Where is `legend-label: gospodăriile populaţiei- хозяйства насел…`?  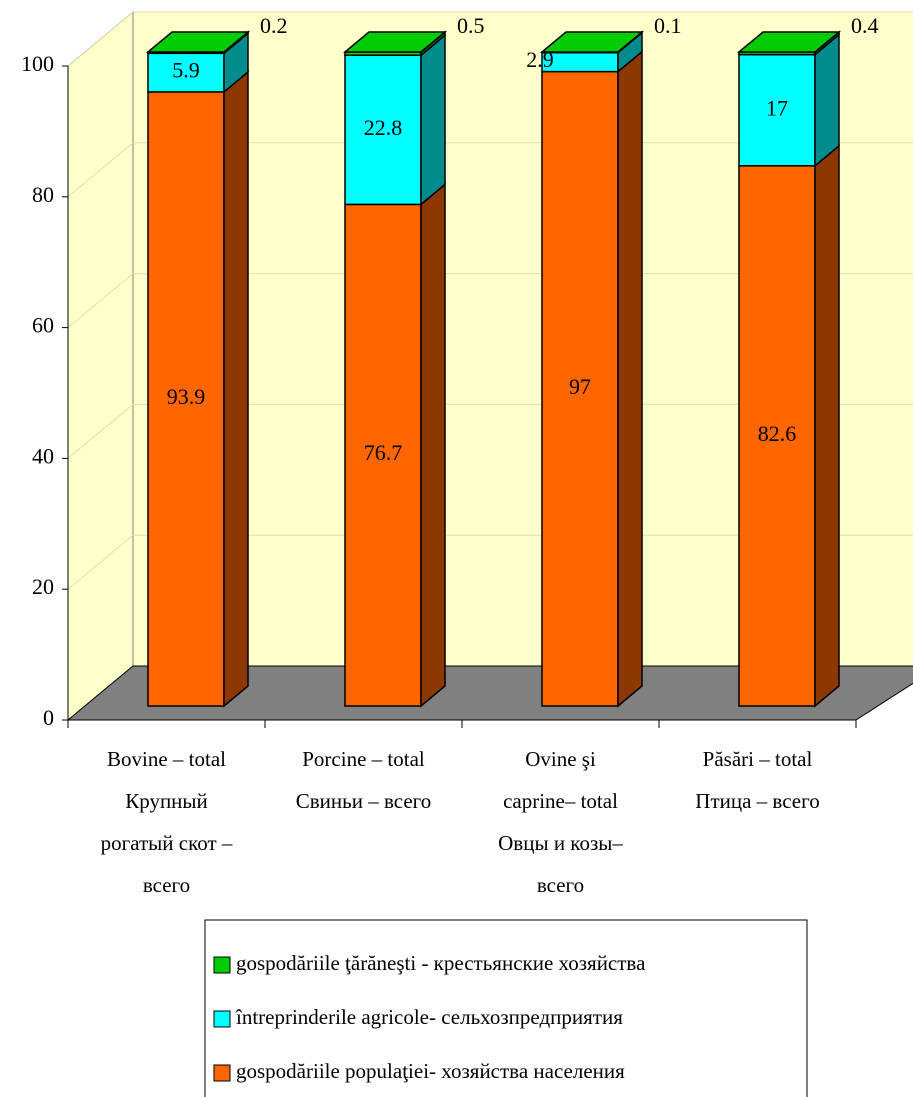
legend-label: gospodăriile populaţiei- хозяйства насел… is located at coordinates (430, 1071).